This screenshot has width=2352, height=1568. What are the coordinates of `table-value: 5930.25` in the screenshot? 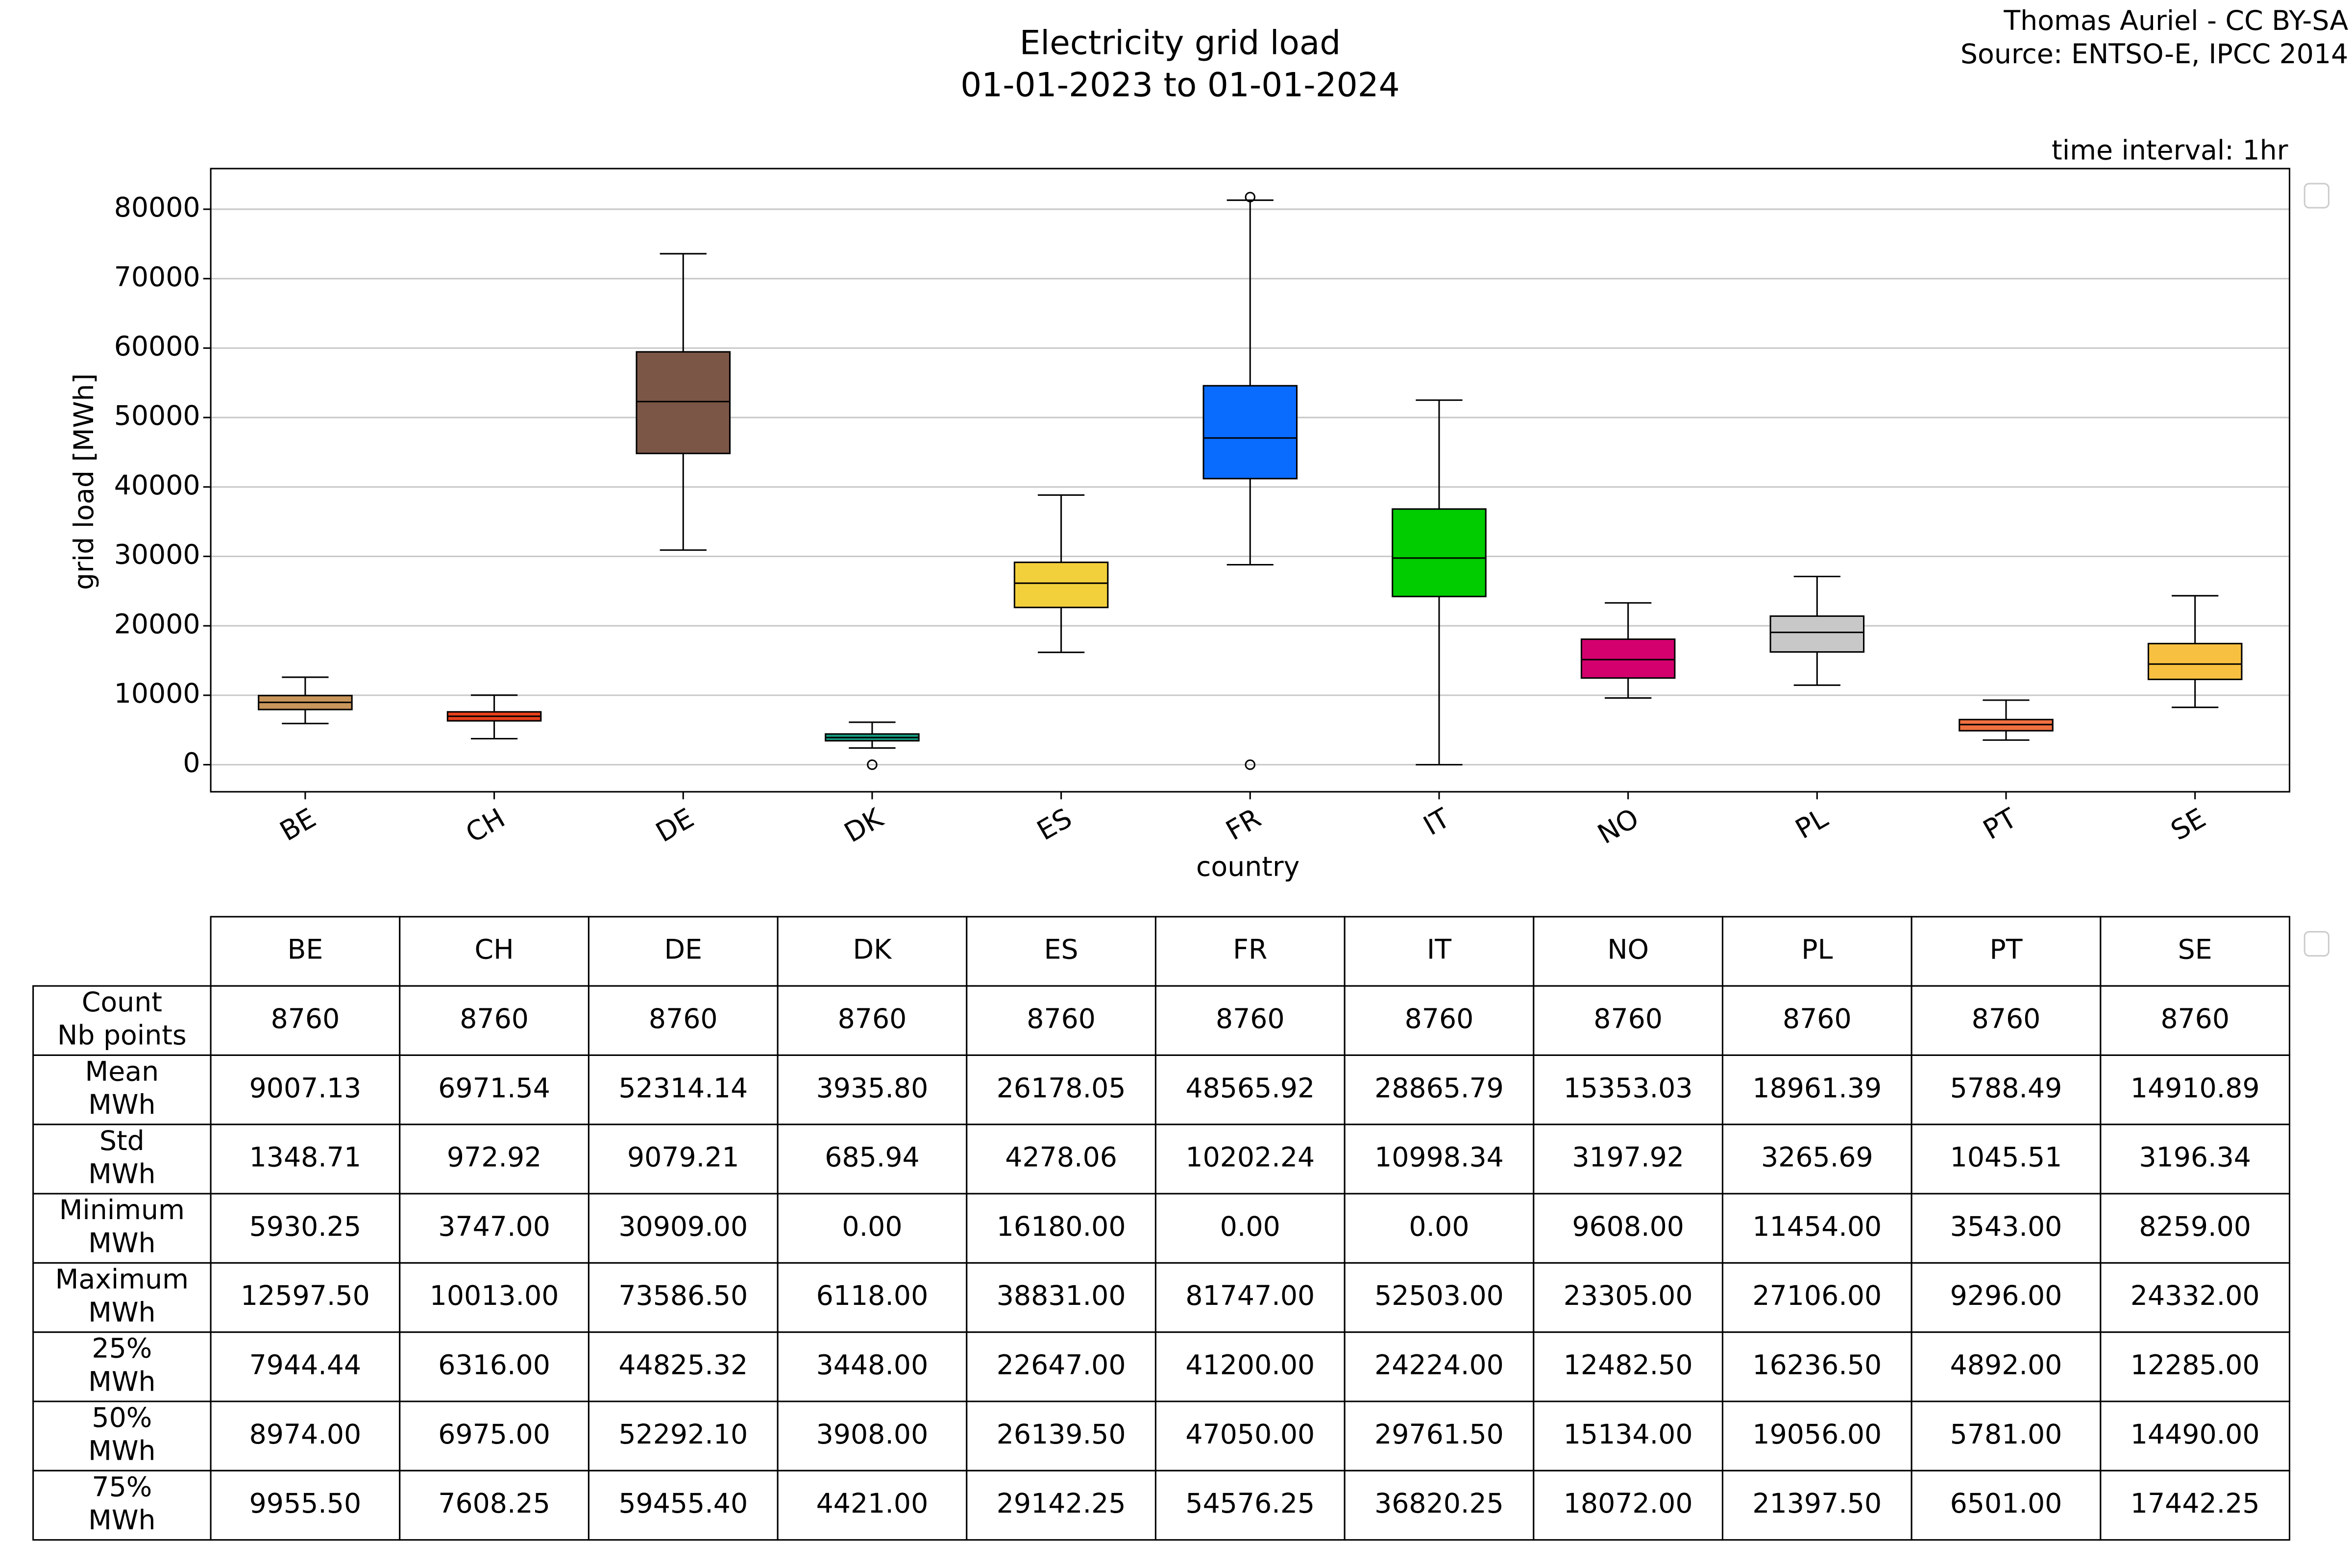 It's located at (305, 1227).